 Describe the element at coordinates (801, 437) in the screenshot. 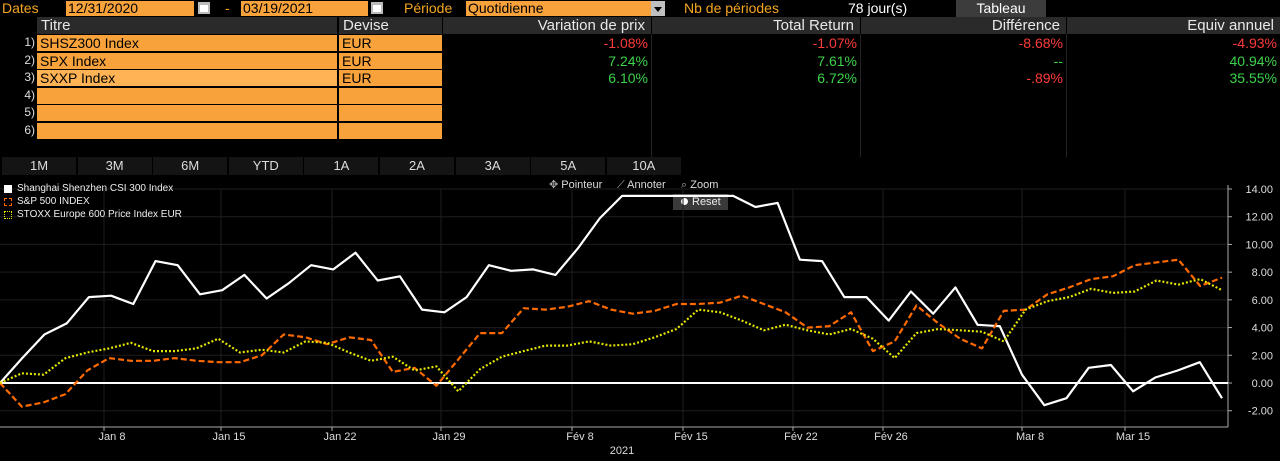

I see `x-tick-label: Fév 22` at that location.